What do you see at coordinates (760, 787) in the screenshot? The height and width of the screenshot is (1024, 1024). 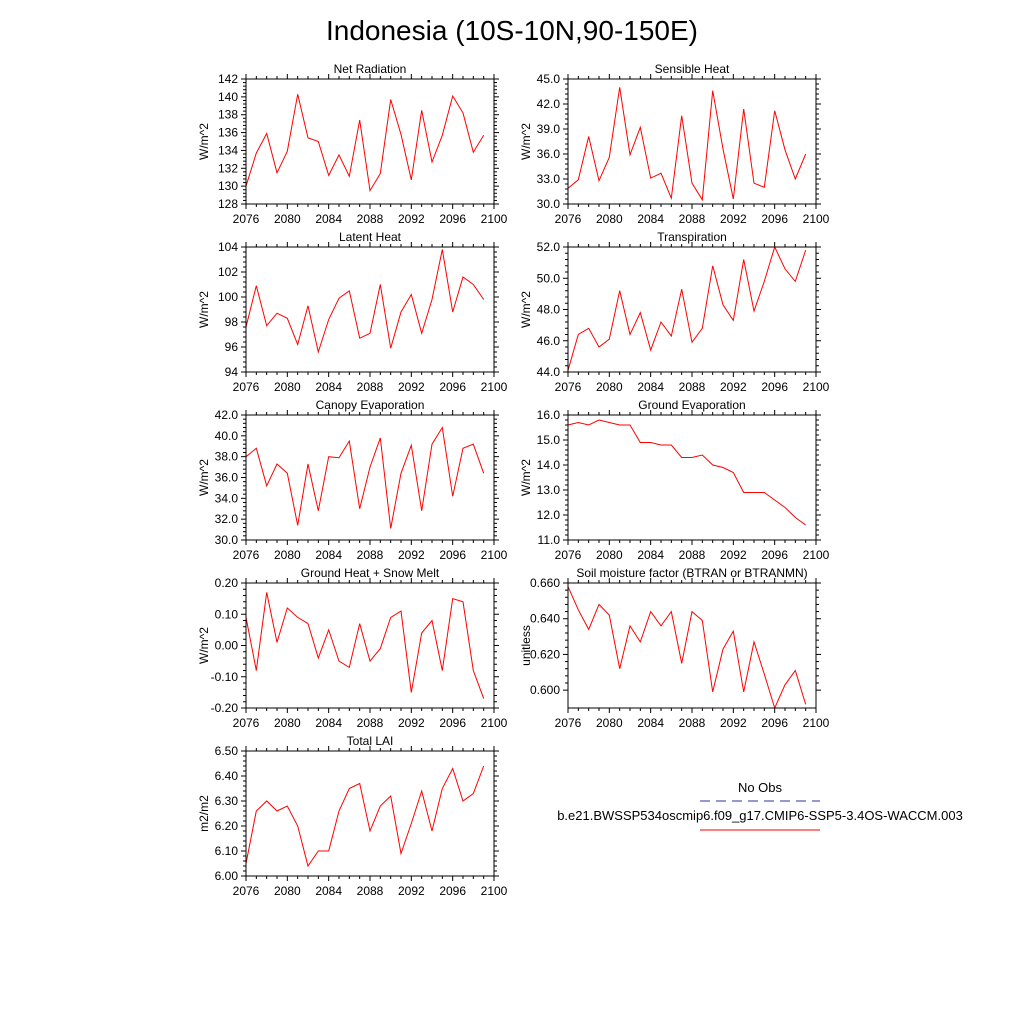 I see `legend-obs-label: No Obs` at bounding box center [760, 787].